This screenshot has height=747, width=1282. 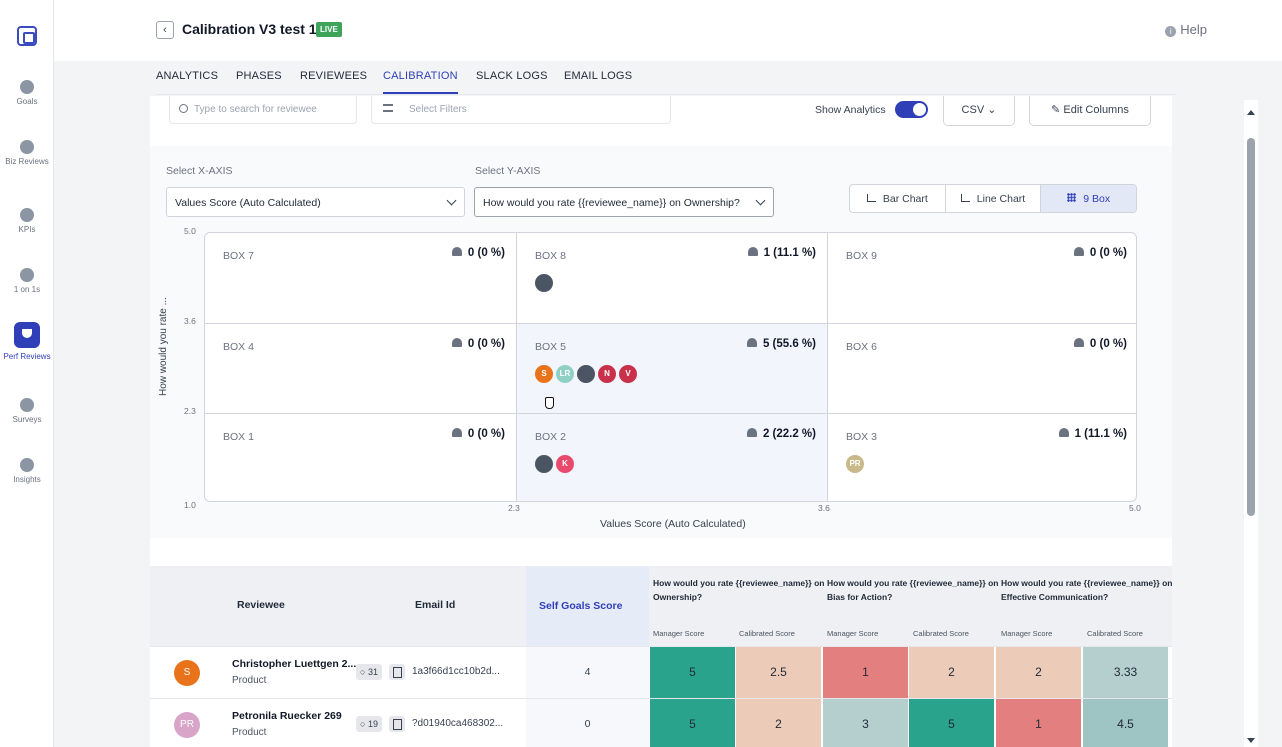 I want to click on goals-icon, so click(x=27, y=87).